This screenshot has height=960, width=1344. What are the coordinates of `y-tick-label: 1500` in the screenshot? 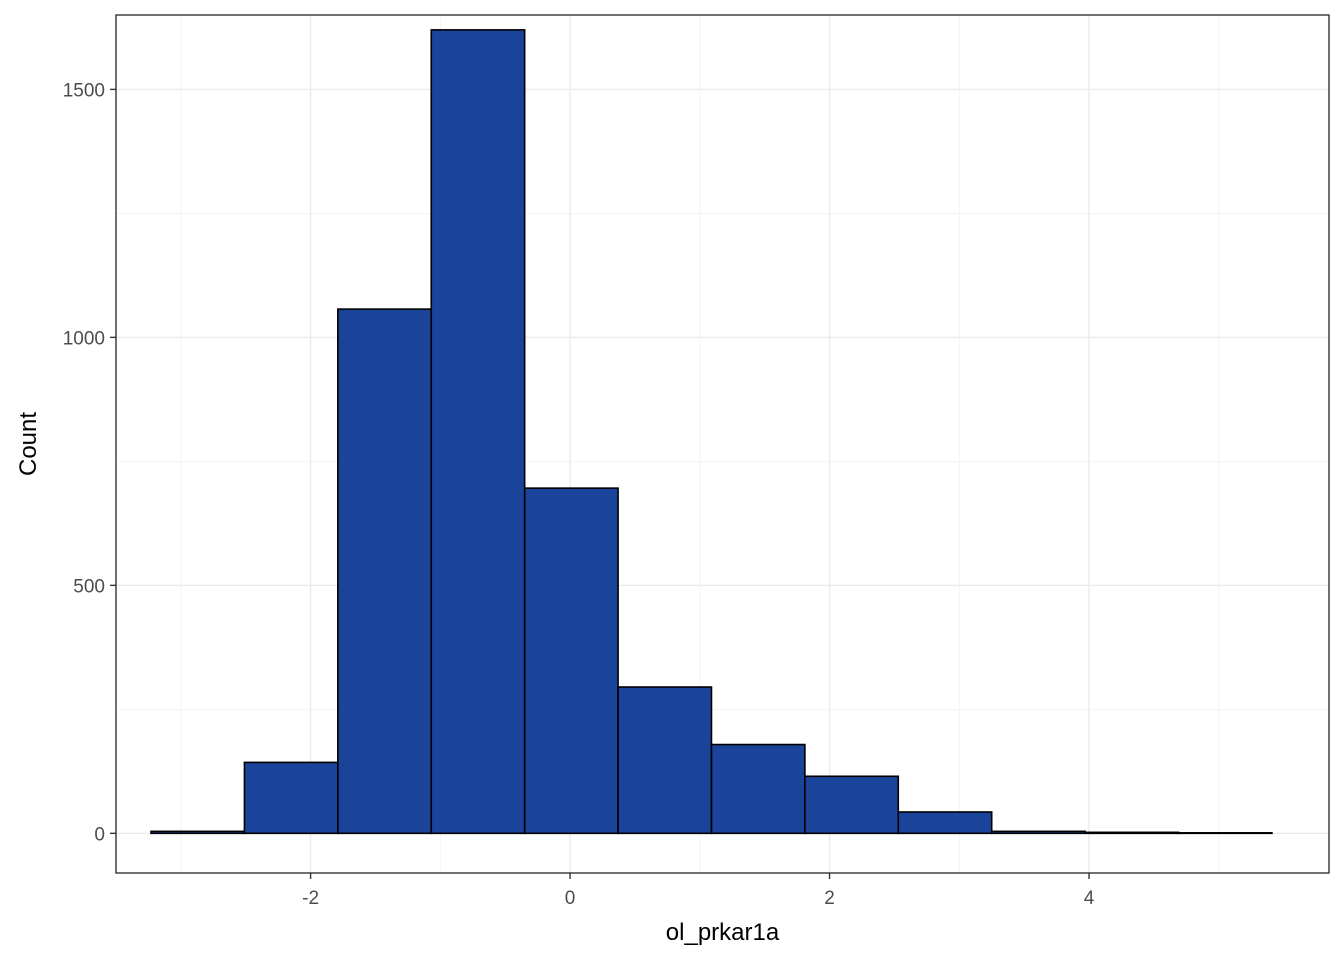 It's located at (84, 90).